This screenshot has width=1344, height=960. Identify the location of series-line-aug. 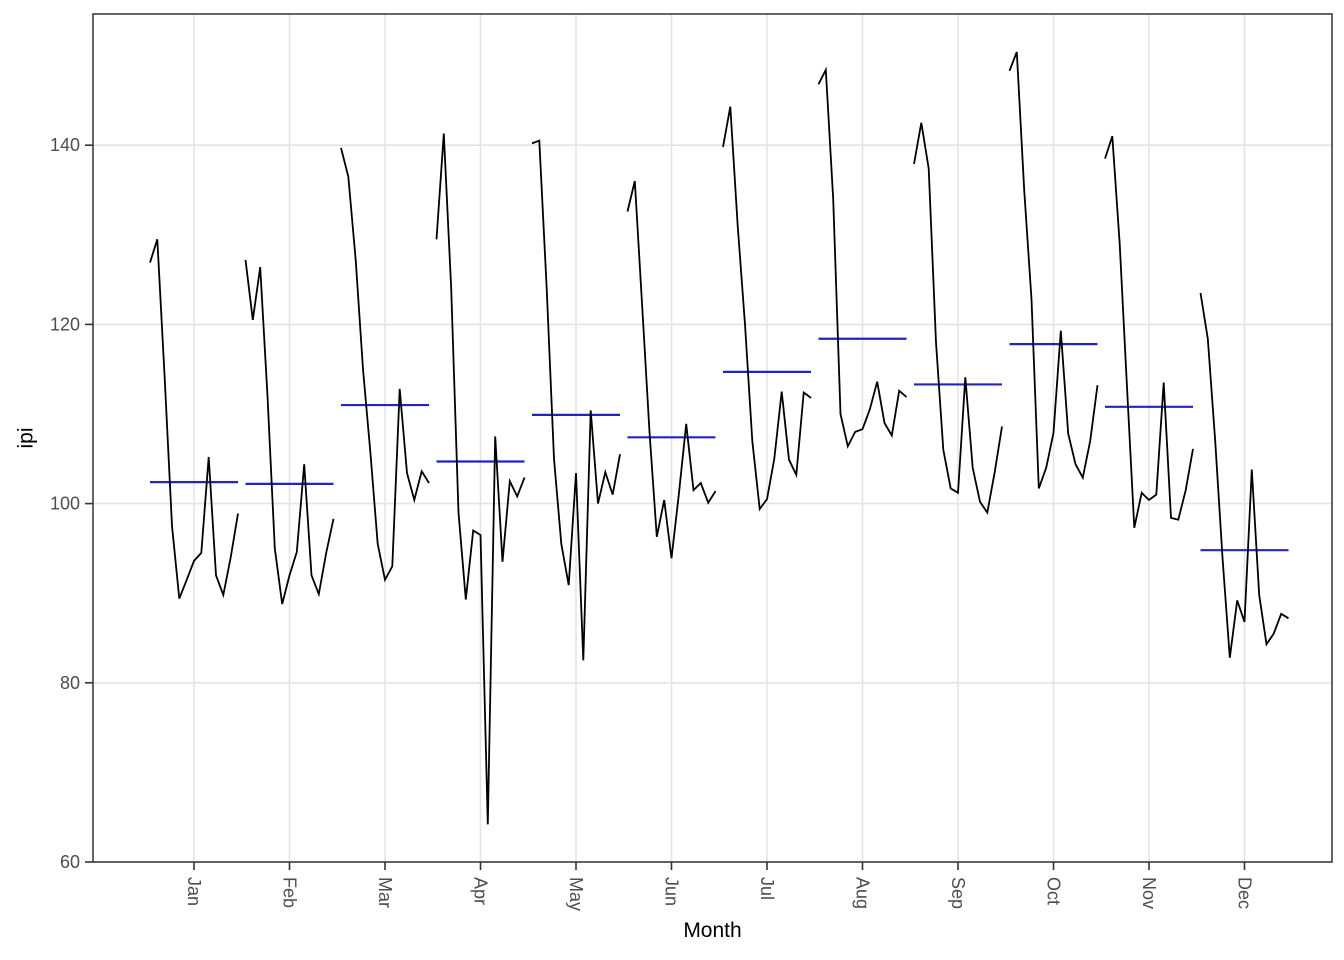
(862, 257).